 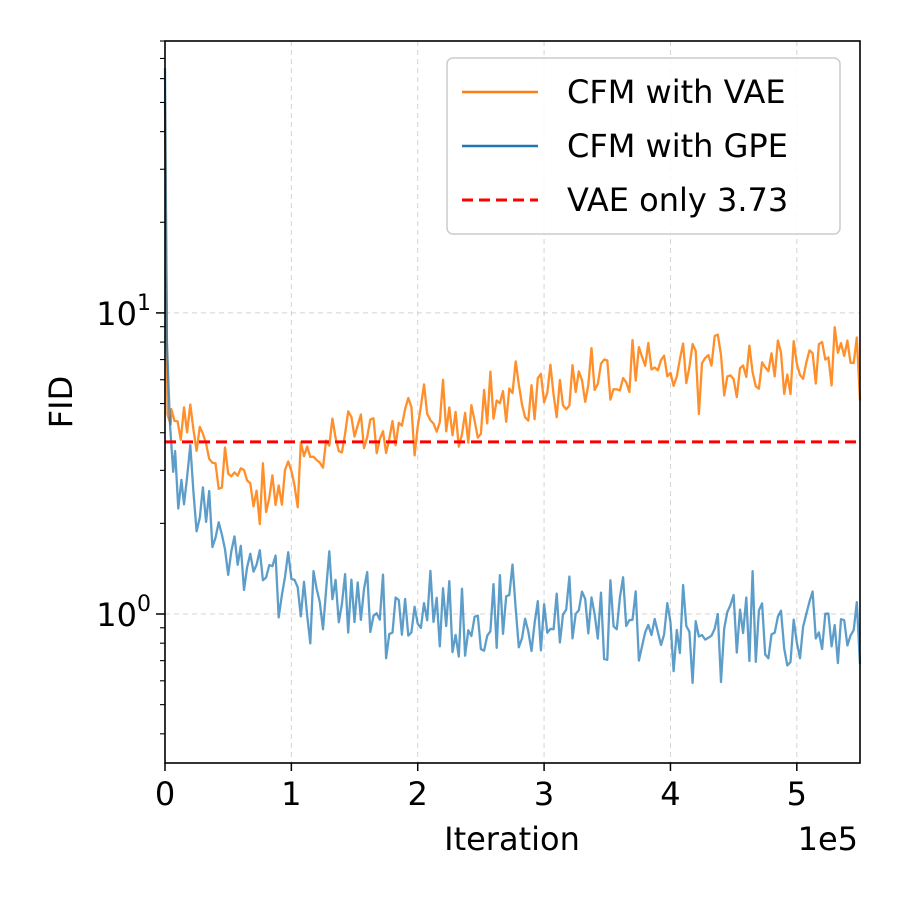 I want to click on legend: CFM with VAE CFM with GPE VAE only 3.73, so click(x=643, y=146).